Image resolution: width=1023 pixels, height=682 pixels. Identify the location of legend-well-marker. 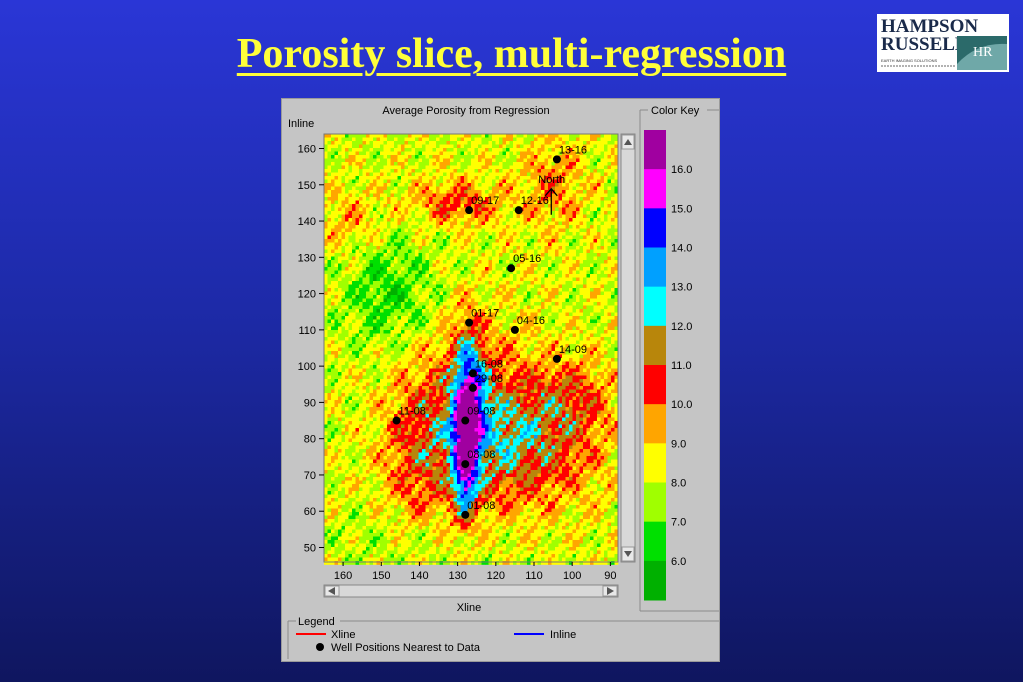
(320, 647).